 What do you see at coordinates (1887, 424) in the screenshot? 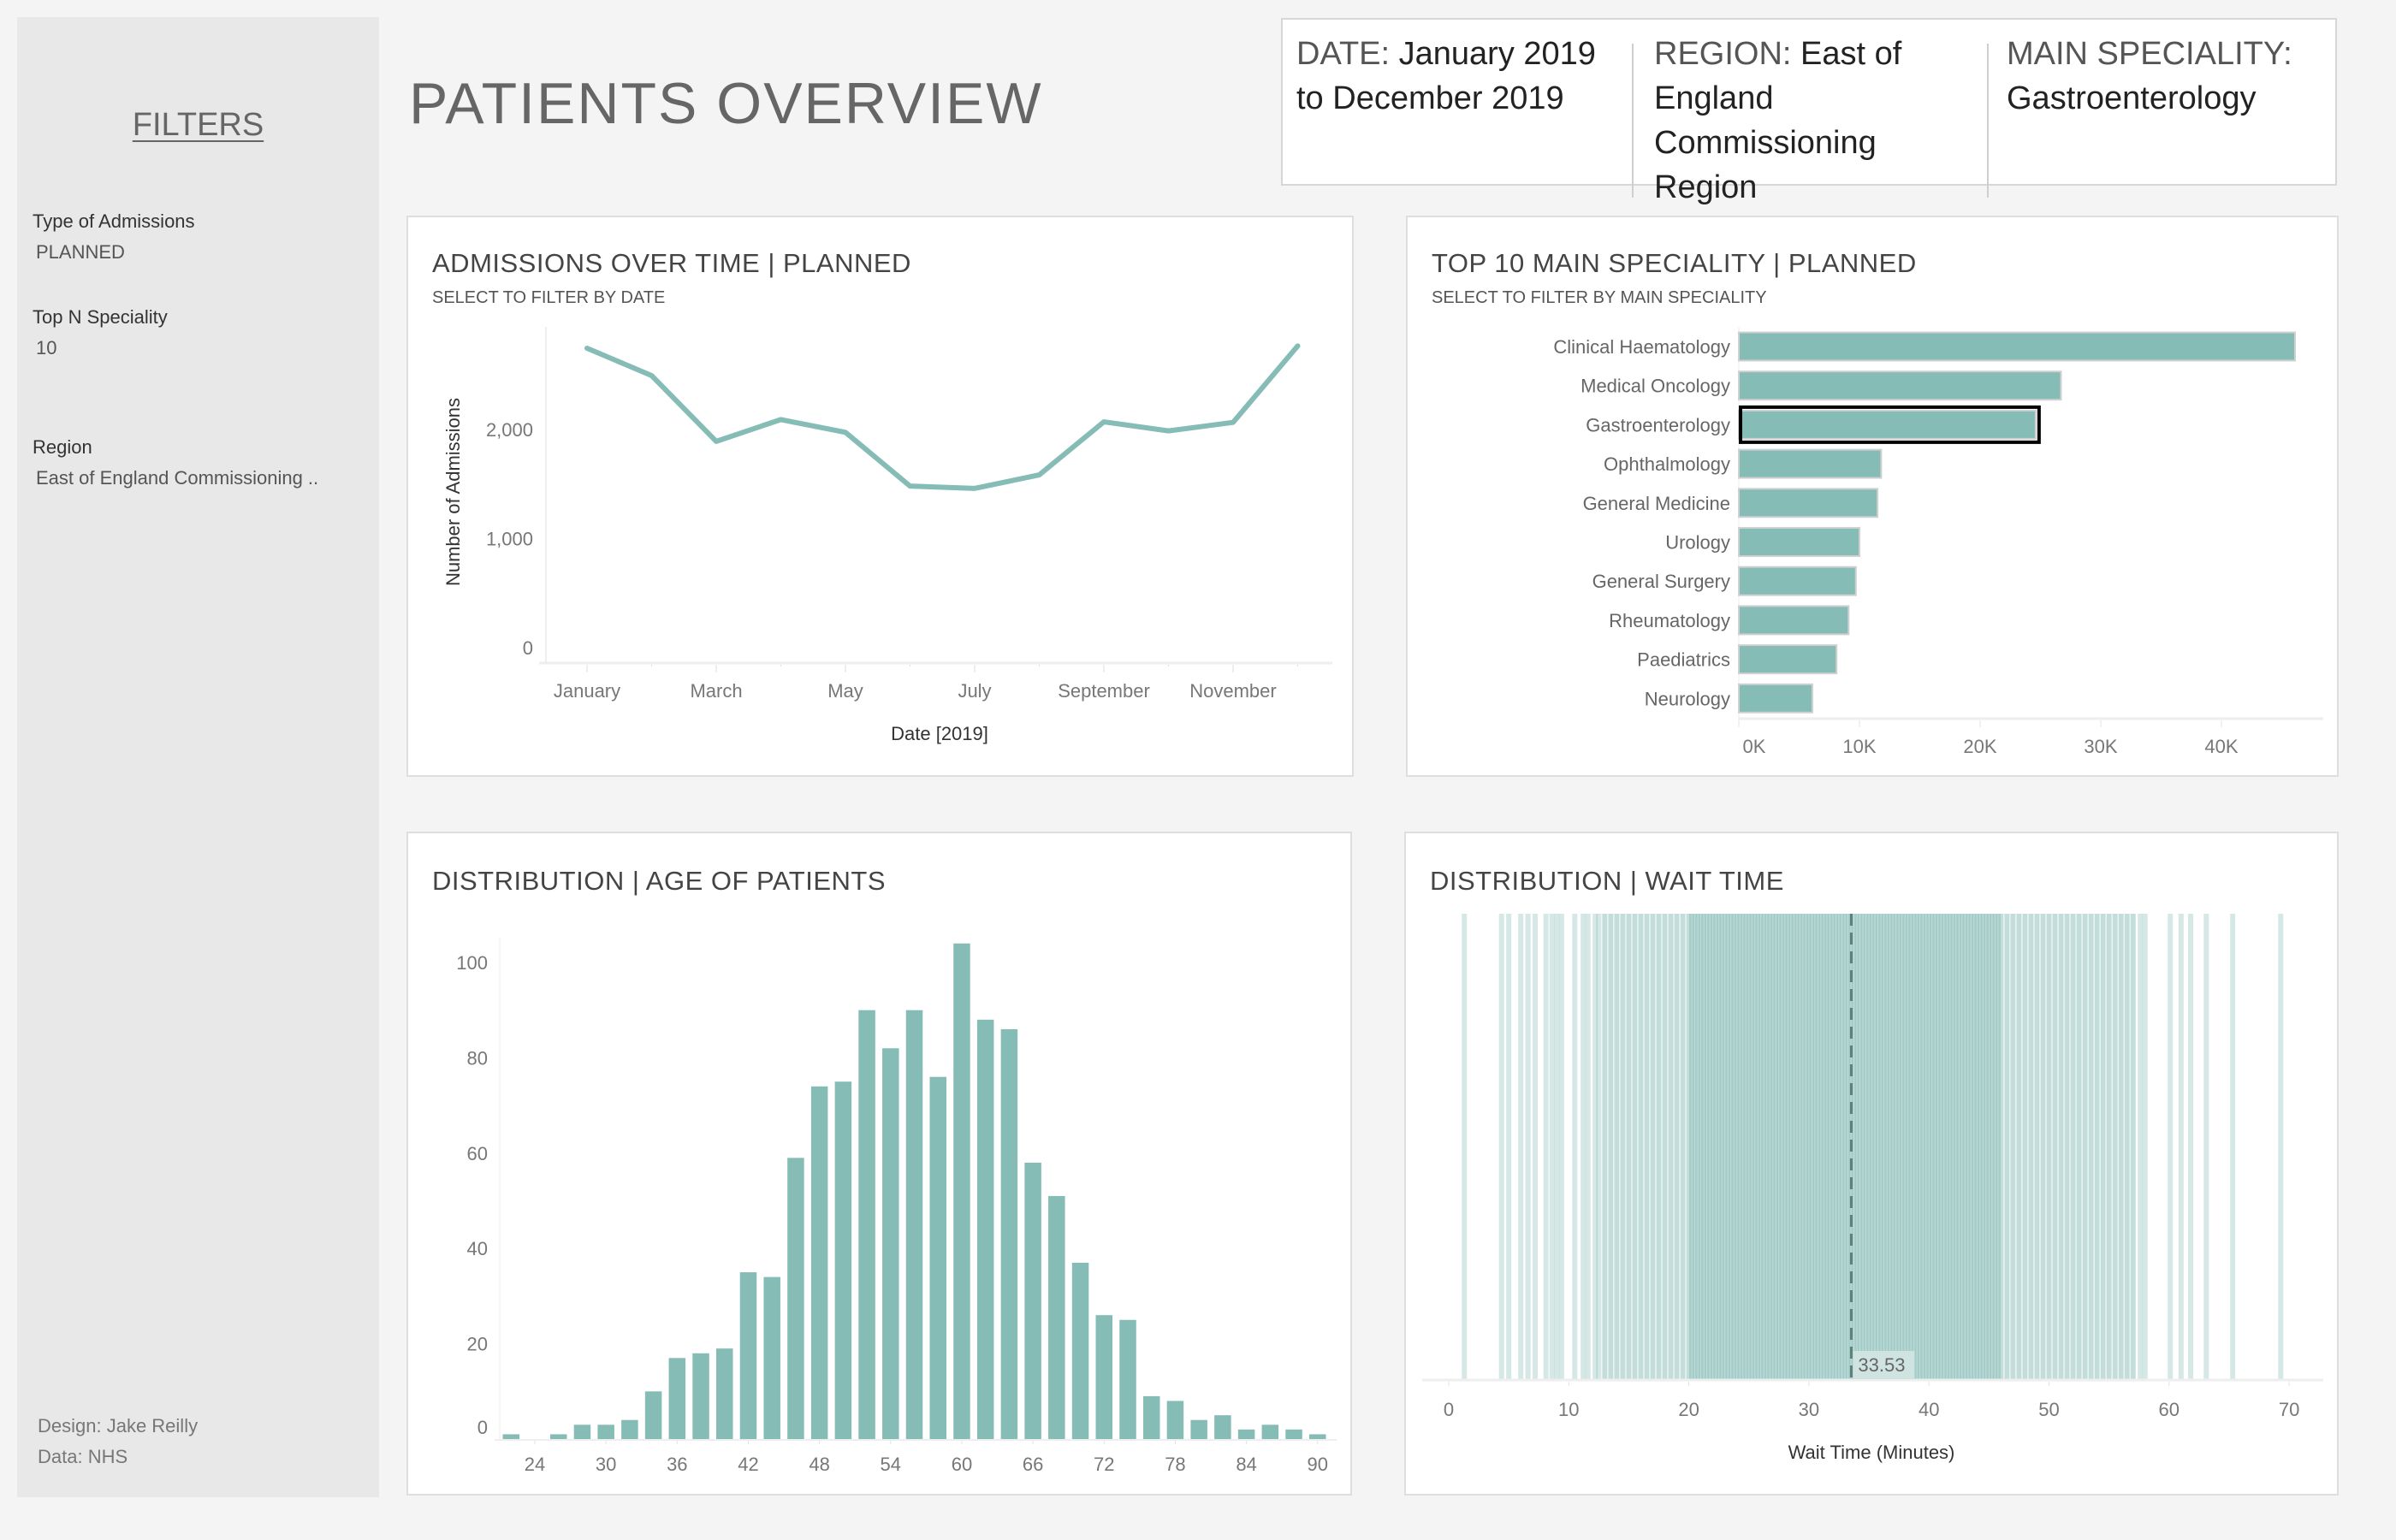
I see `bar-gastroenterology` at bounding box center [1887, 424].